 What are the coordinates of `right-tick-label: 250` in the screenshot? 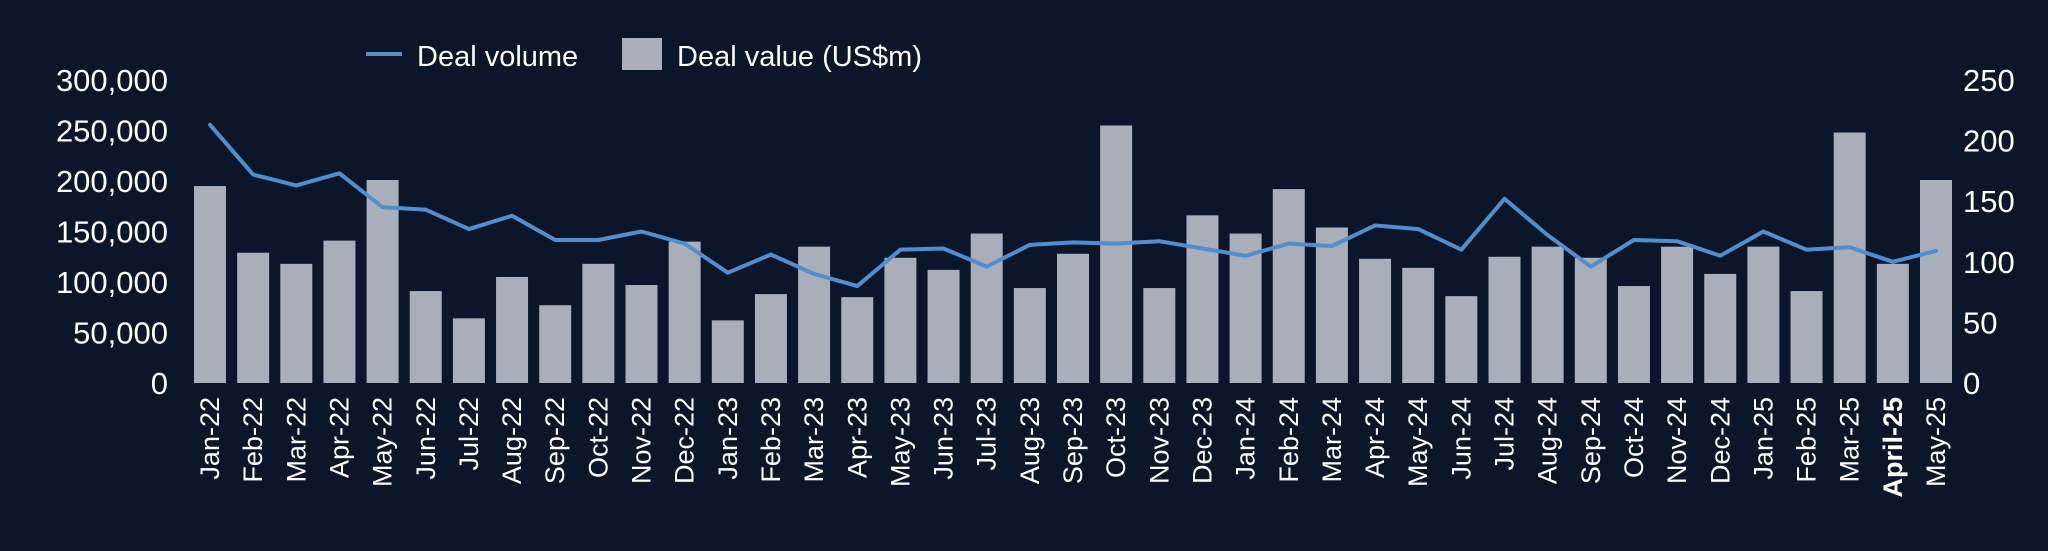 It's located at (1989, 80).